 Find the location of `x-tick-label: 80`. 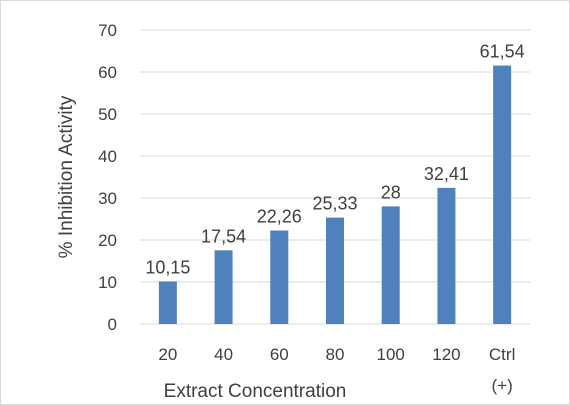

x-tick-label: 80 is located at coordinates (335, 354).